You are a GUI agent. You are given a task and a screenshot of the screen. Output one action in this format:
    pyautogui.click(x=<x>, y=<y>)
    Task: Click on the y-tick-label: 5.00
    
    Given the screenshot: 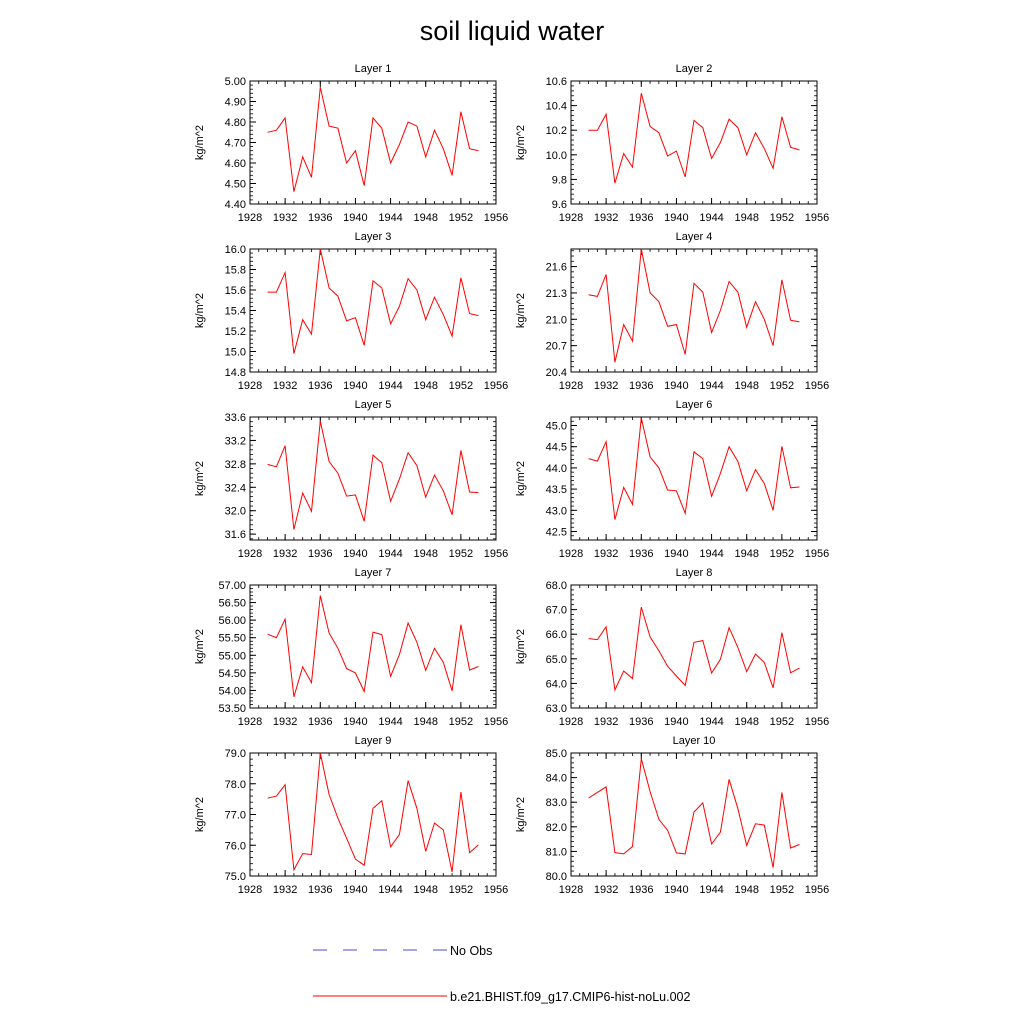 What is the action you would take?
    pyautogui.click(x=235, y=82)
    